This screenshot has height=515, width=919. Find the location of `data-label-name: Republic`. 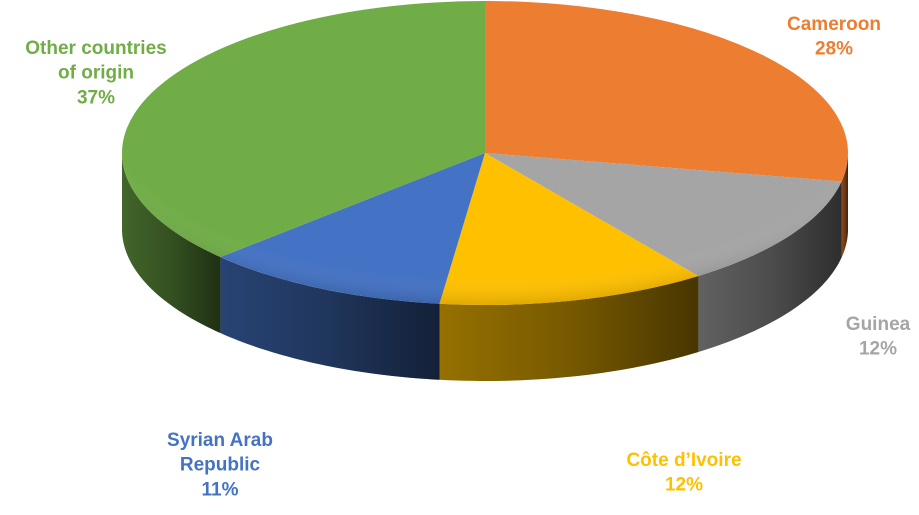

data-label-name: Republic is located at coordinates (220, 465).